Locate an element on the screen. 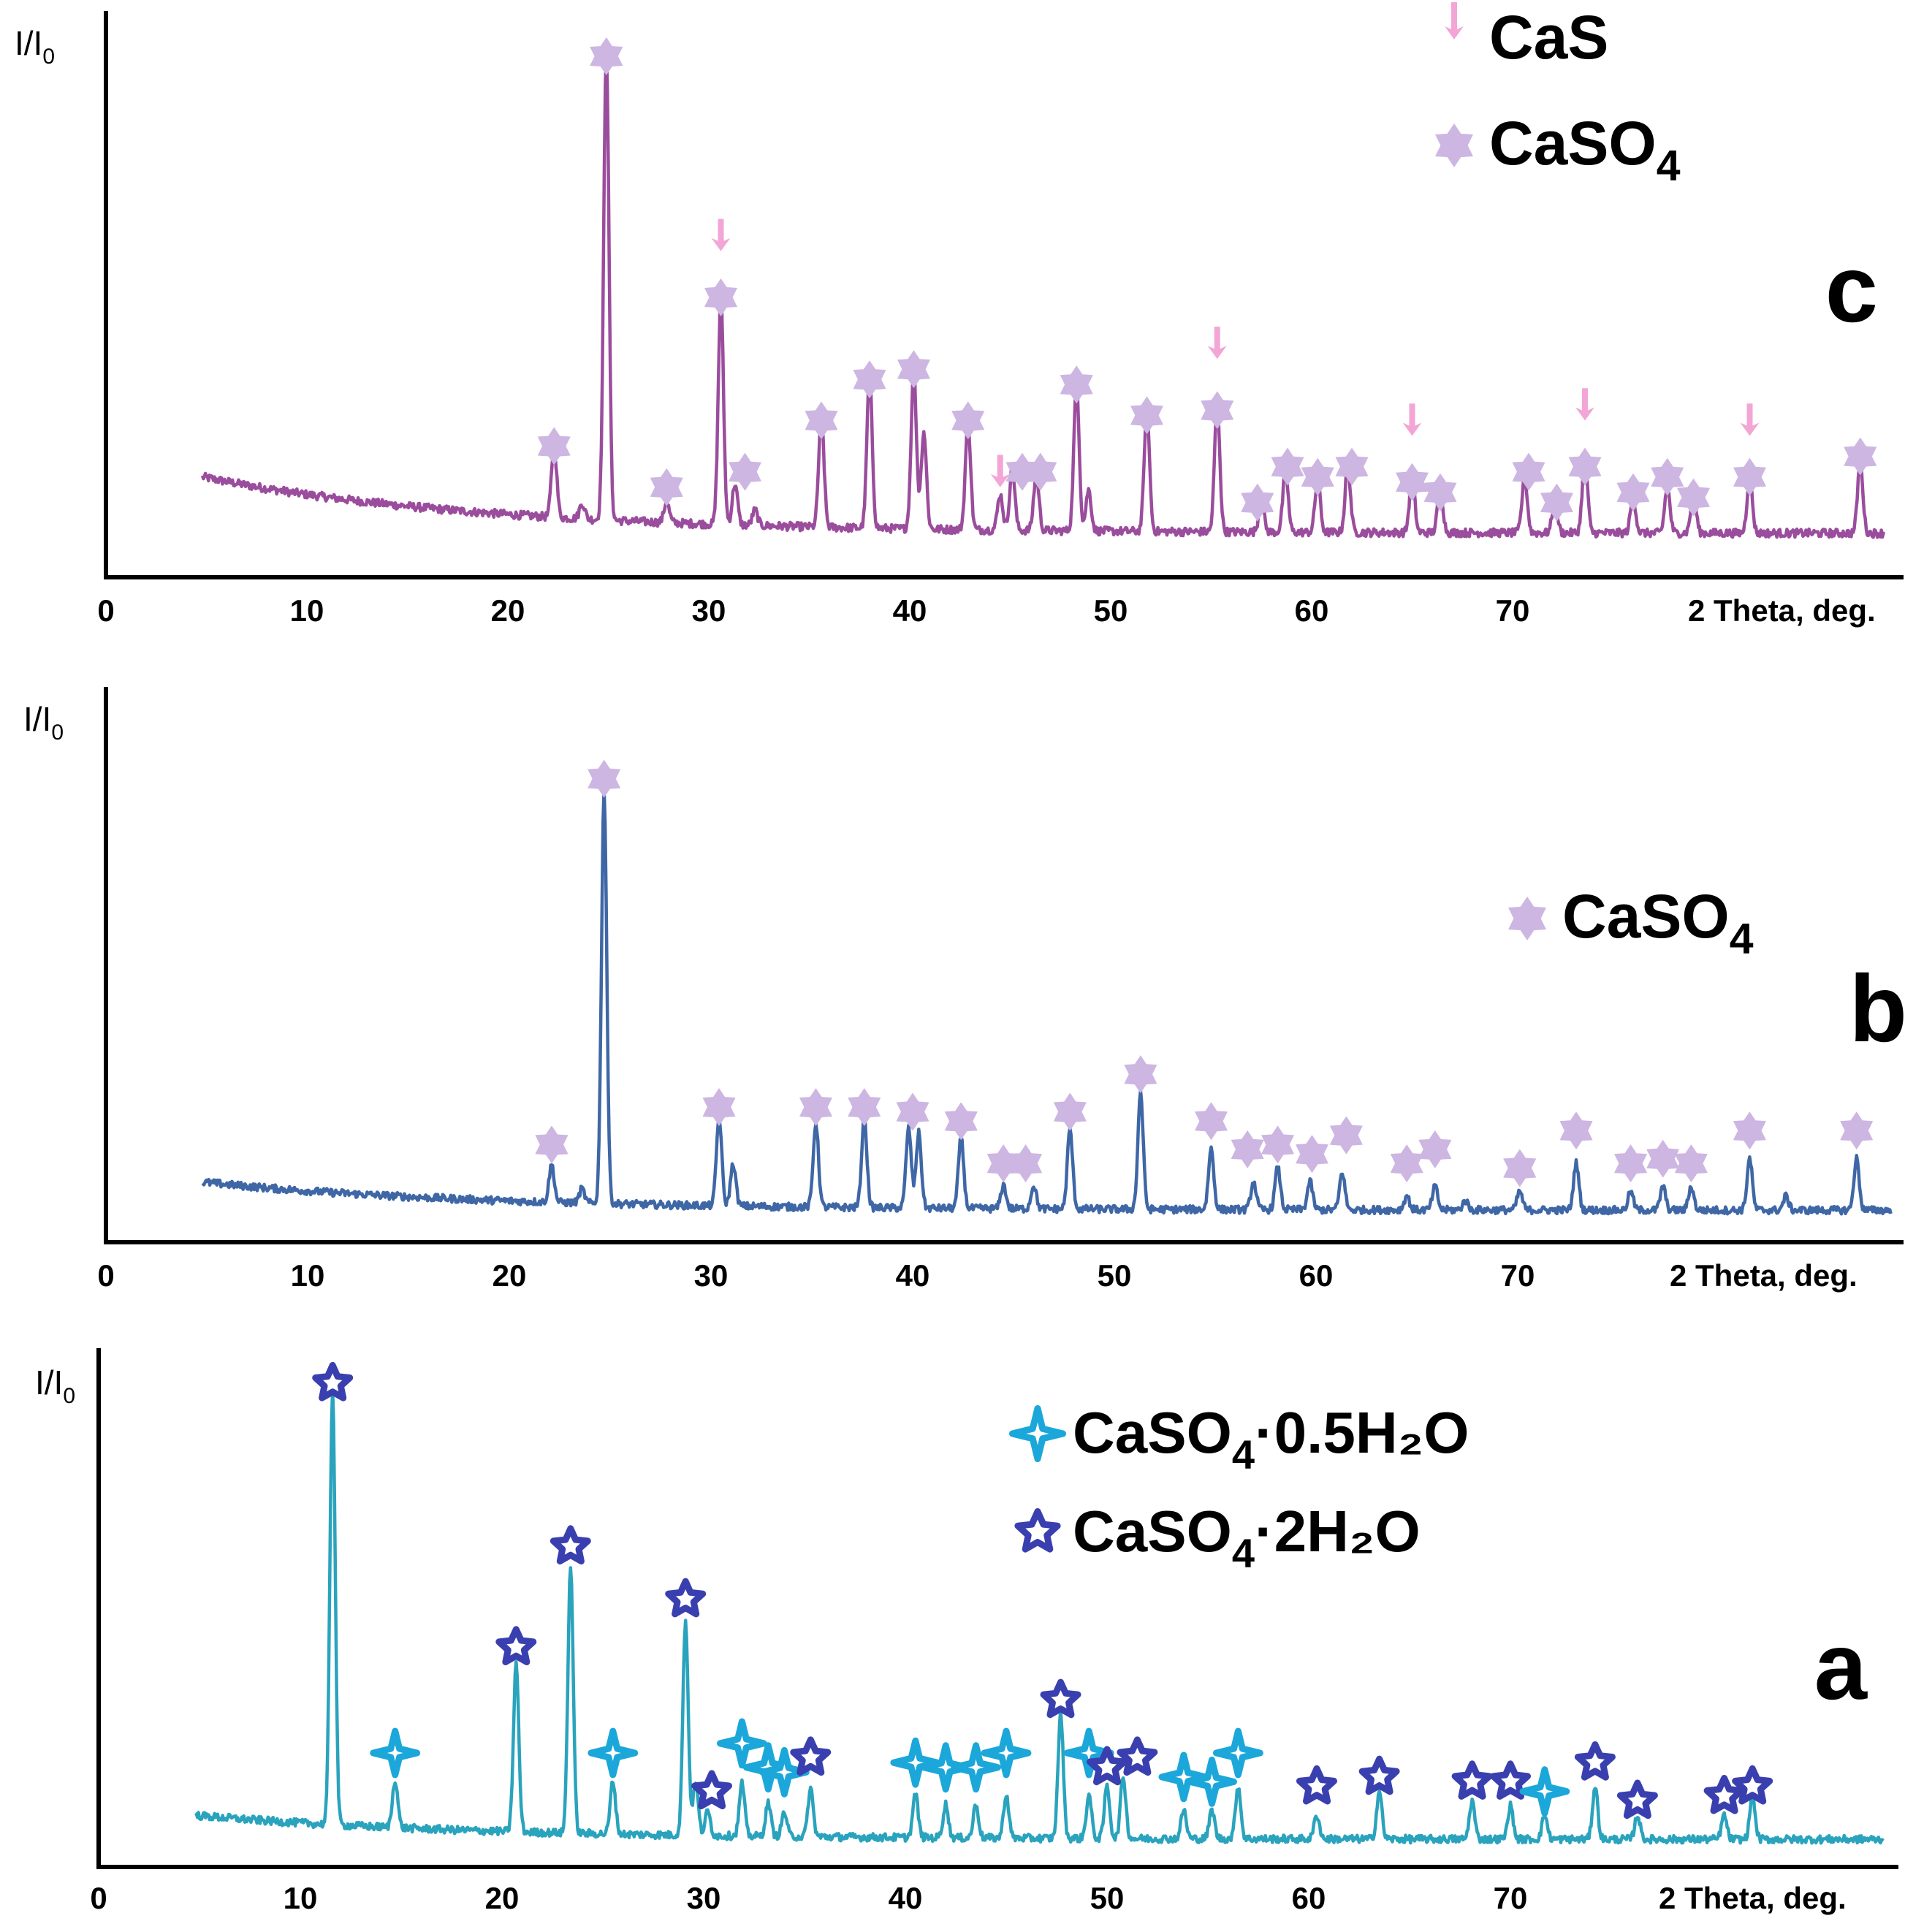 Image resolution: width=1924 pixels, height=1932 pixels. x-tick-label: 0 is located at coordinates (105, 1275).